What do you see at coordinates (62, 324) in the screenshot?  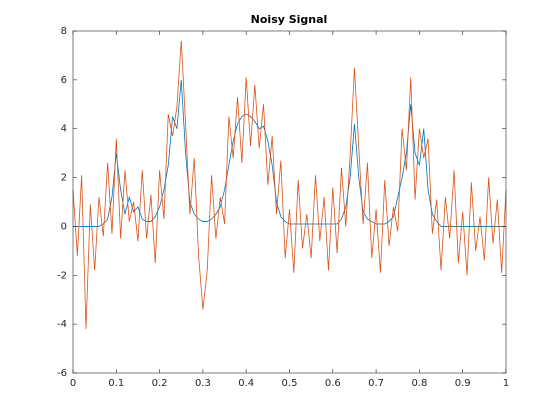 I see `y-tick-label: -4` at bounding box center [62, 324].